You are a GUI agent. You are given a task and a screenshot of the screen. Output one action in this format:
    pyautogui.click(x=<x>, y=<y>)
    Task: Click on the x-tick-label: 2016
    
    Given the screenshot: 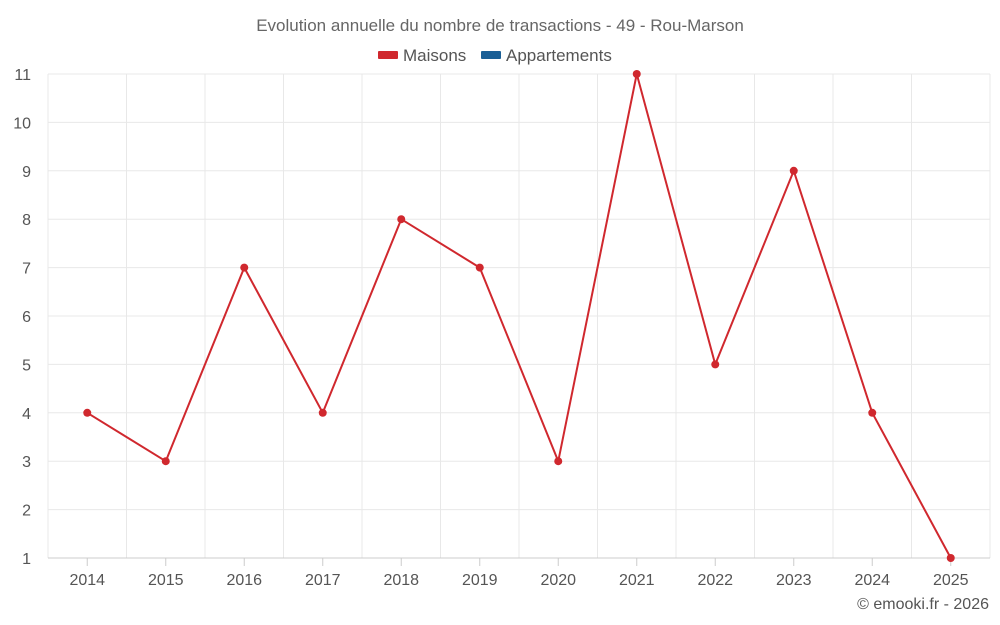 What is the action you would take?
    pyautogui.click(x=244, y=580)
    